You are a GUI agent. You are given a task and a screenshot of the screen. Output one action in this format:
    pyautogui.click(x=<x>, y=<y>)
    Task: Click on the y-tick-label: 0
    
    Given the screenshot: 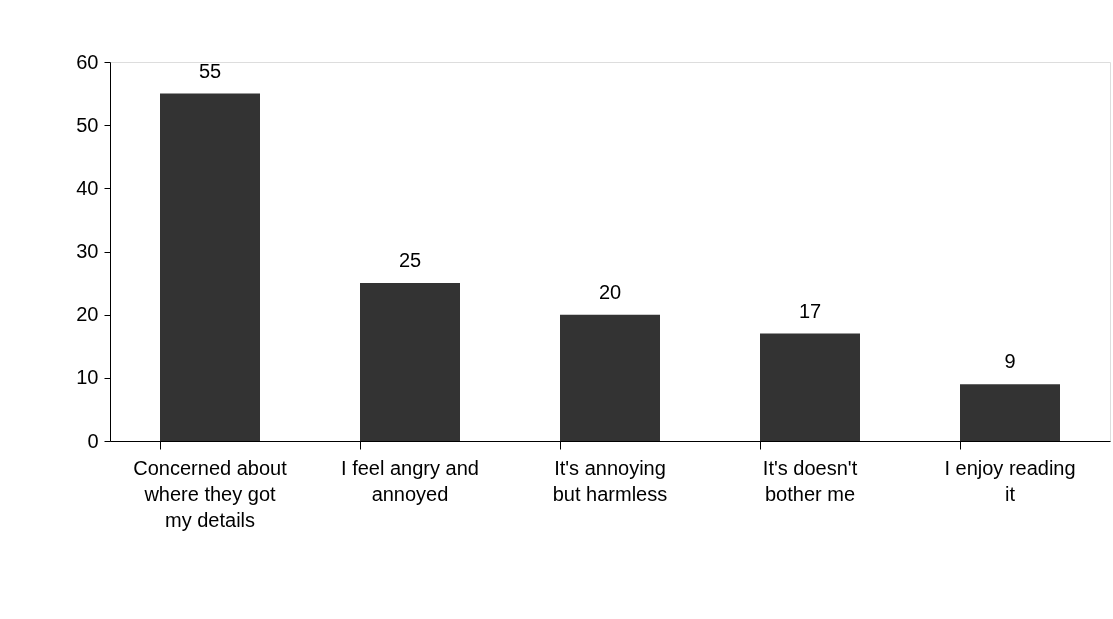 What is the action you would take?
    pyautogui.click(x=93, y=440)
    